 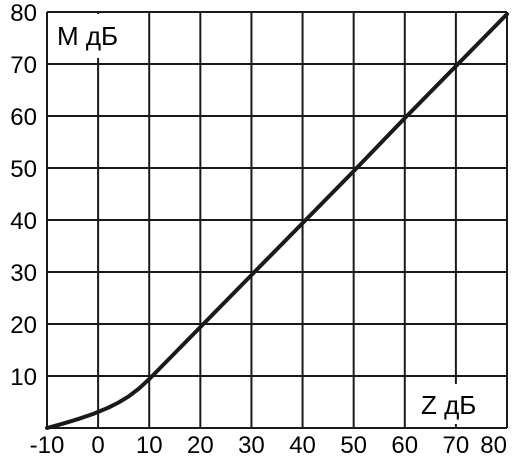 I want to click on x-tick-label: 40, so click(x=302, y=445).